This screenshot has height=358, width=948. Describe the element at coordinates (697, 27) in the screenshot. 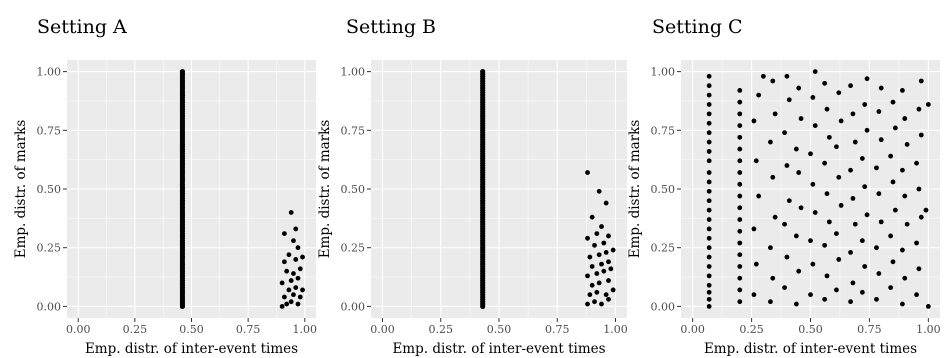

I see `panel-title: Setting C` at that location.